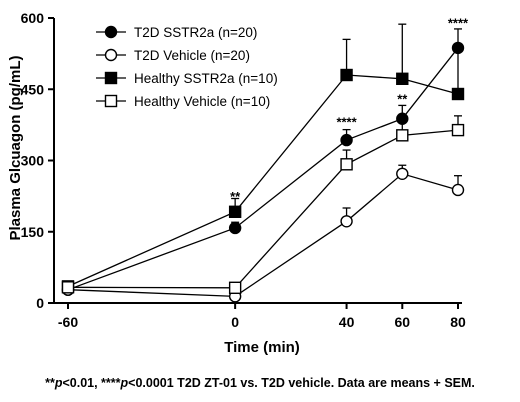 The height and width of the screenshot is (402, 520). What do you see at coordinates (195, 32) in the screenshot?
I see `legend-label: T2D SSTR2a (n=20)` at bounding box center [195, 32].